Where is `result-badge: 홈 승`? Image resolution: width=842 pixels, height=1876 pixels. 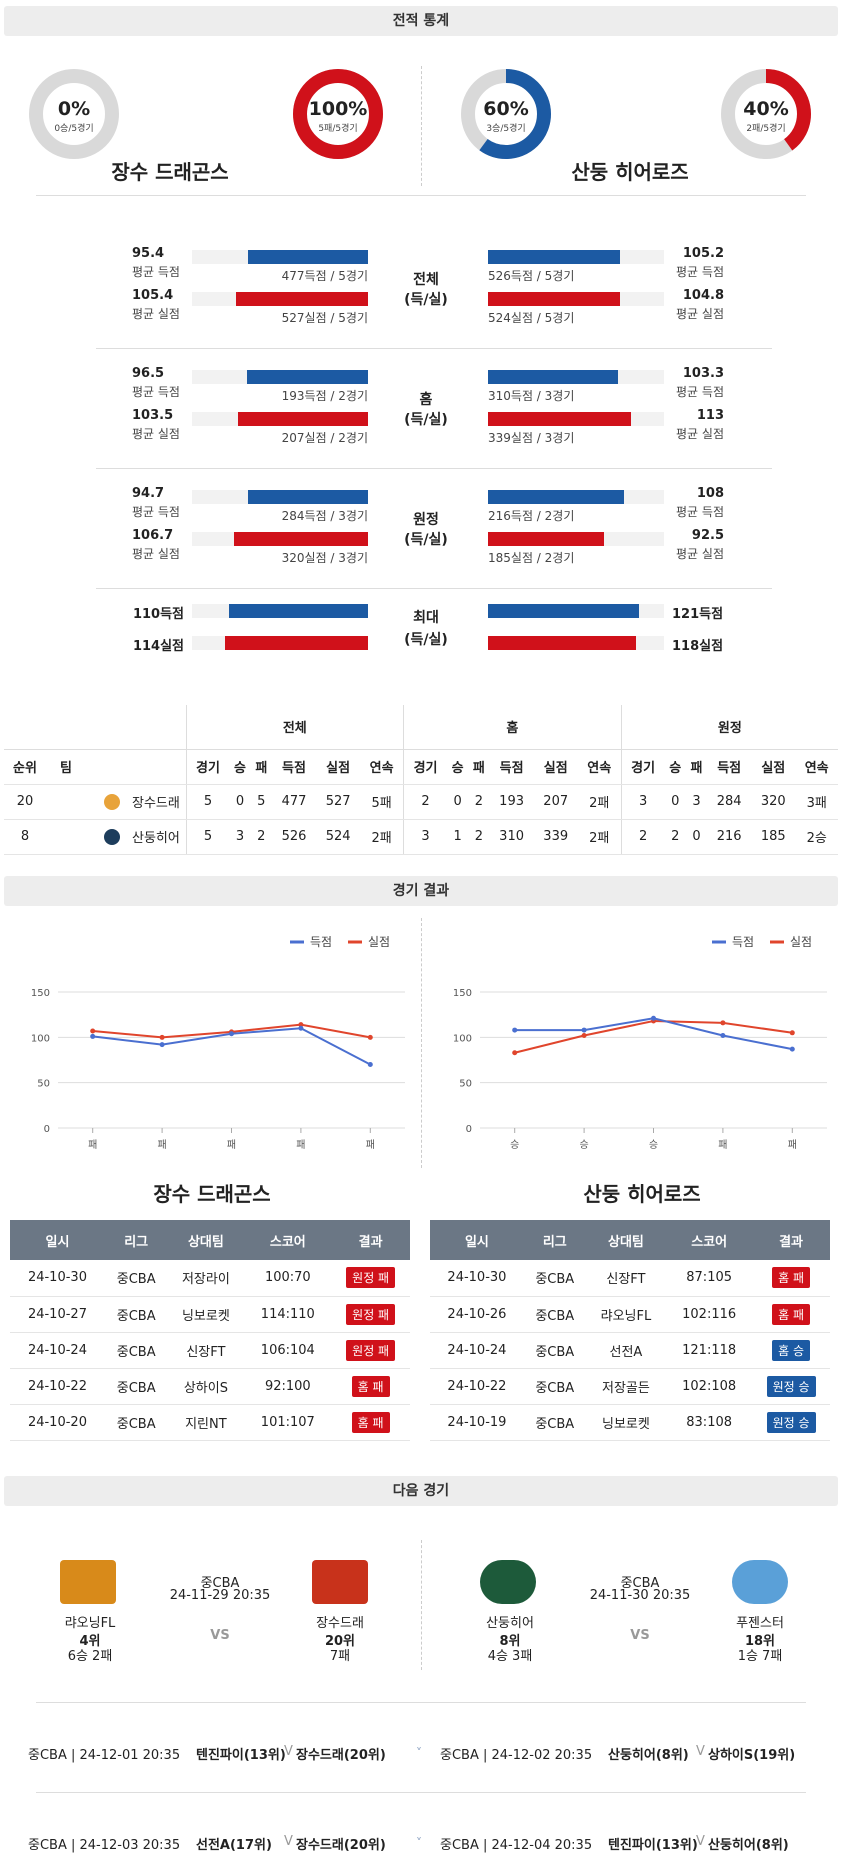
result-badge: 홈 승 is located at coordinates (791, 1350).